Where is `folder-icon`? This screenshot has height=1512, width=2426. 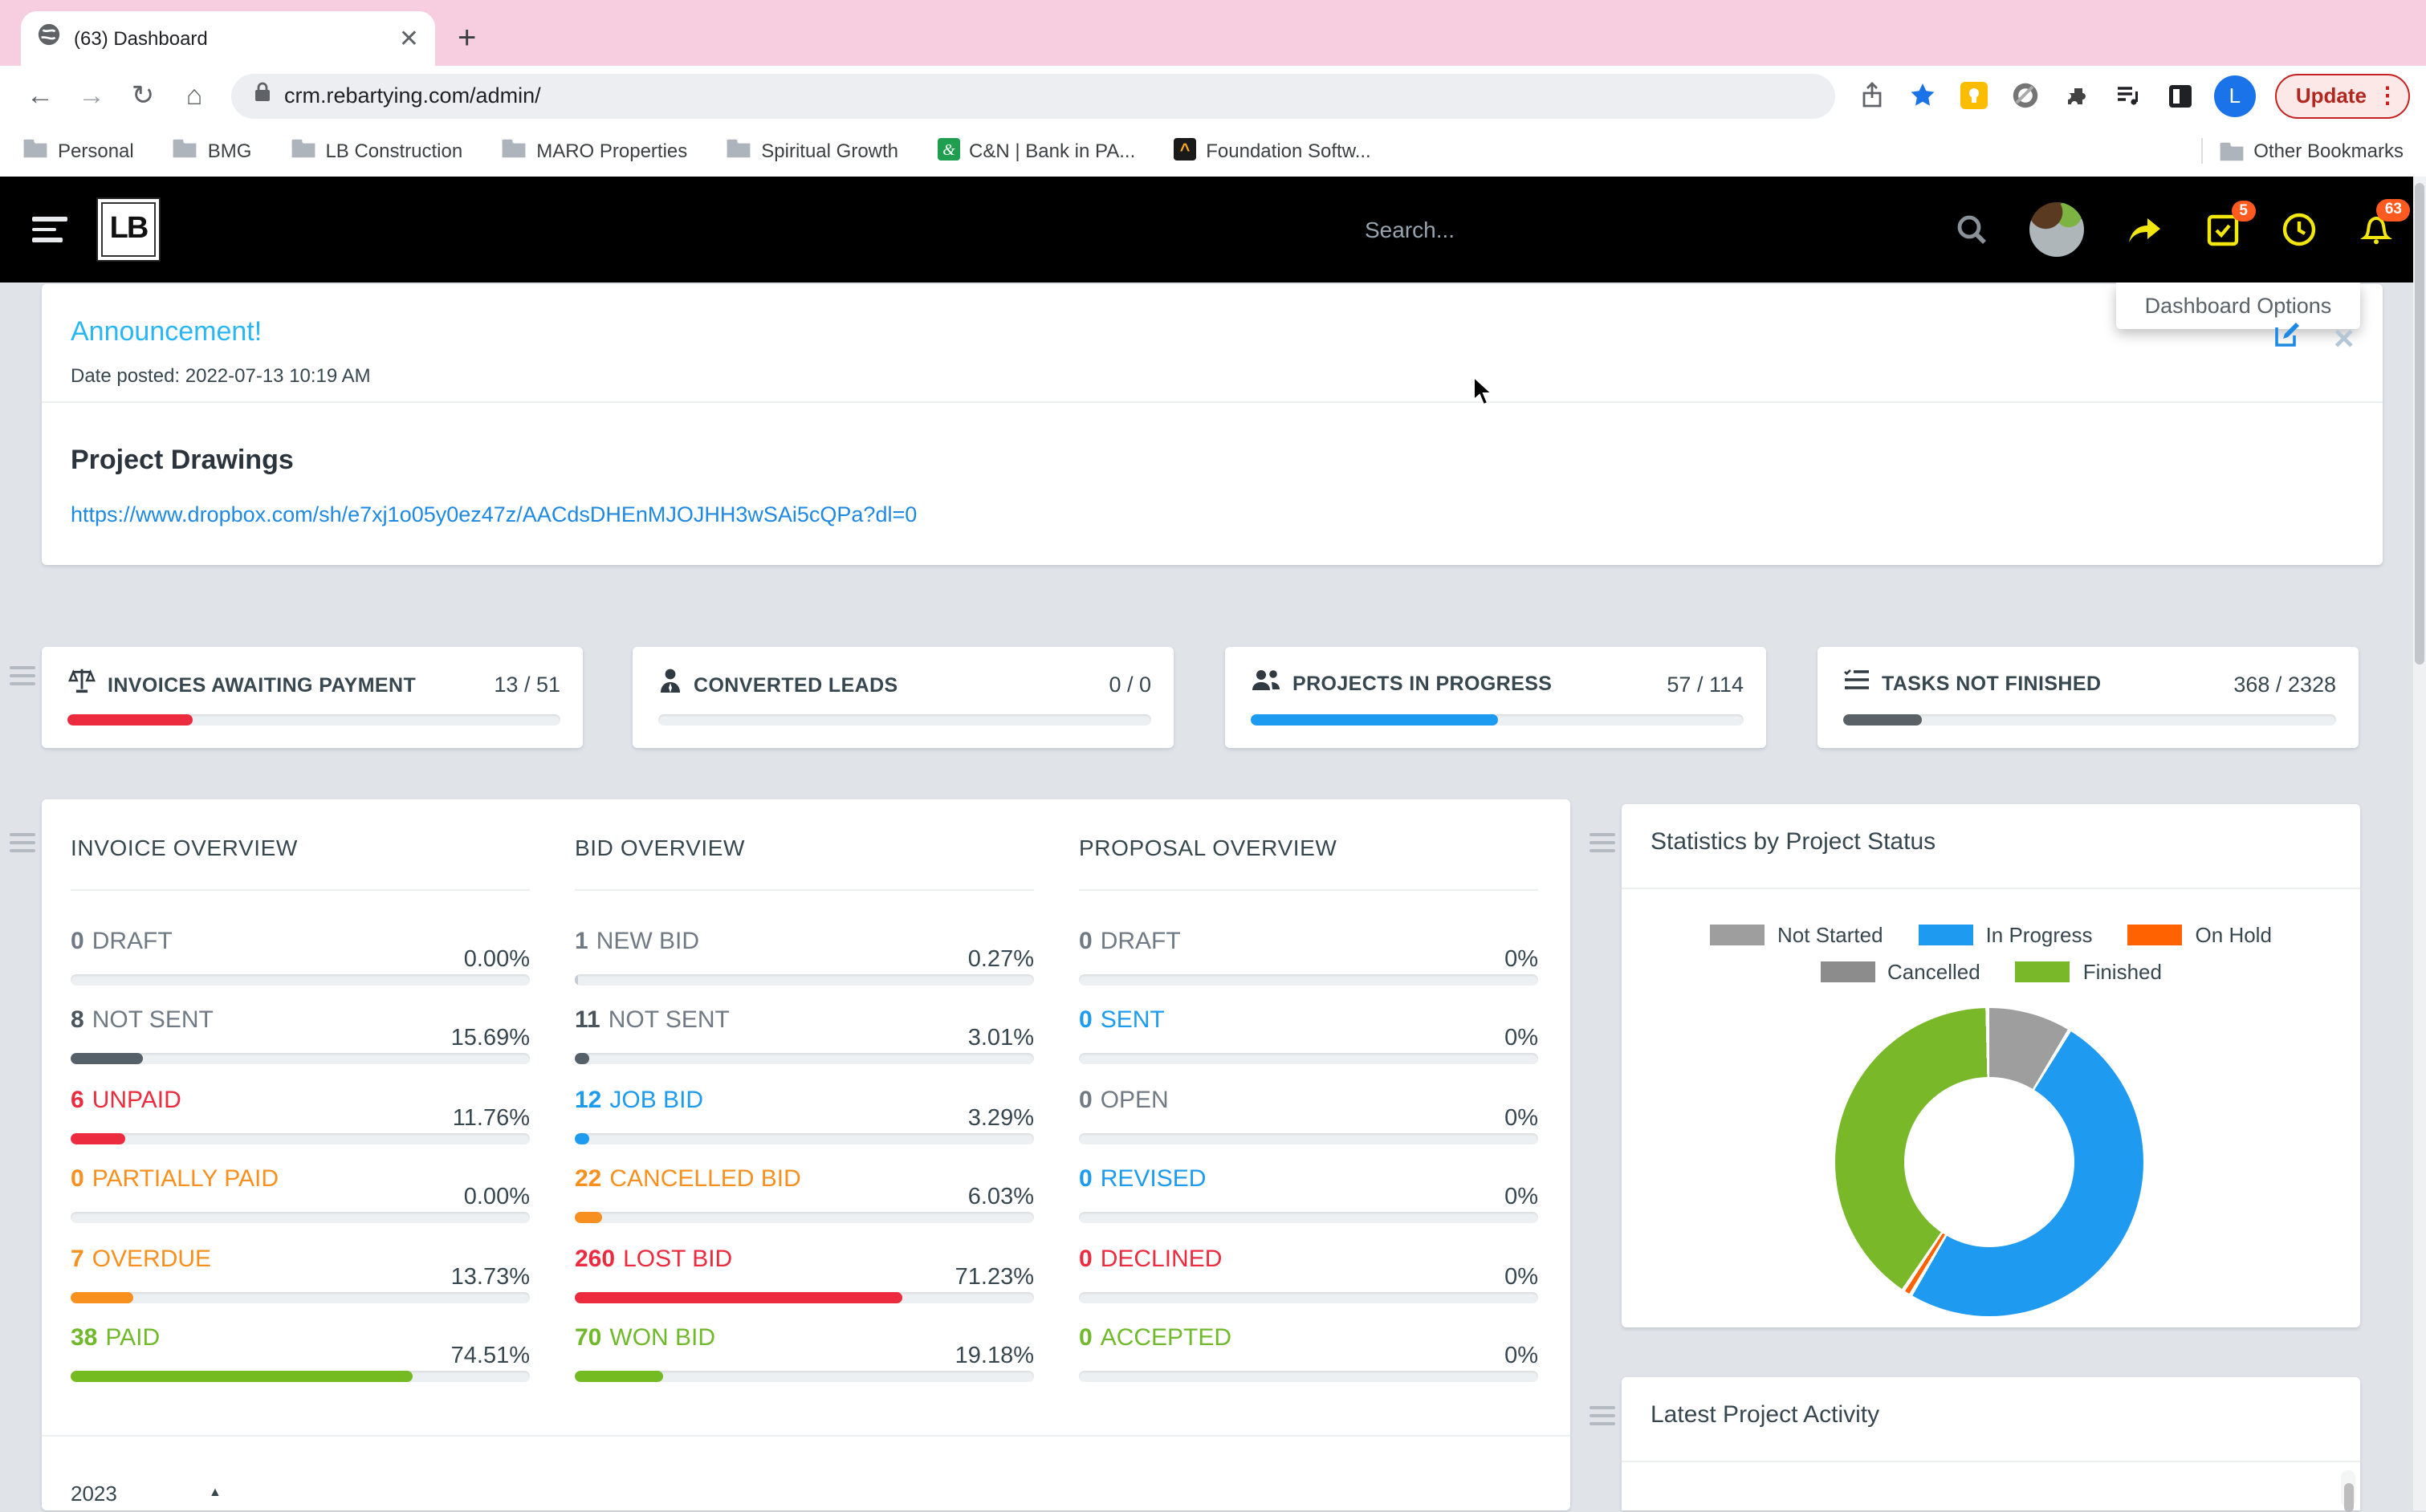
folder-icon is located at coordinates (2231, 151).